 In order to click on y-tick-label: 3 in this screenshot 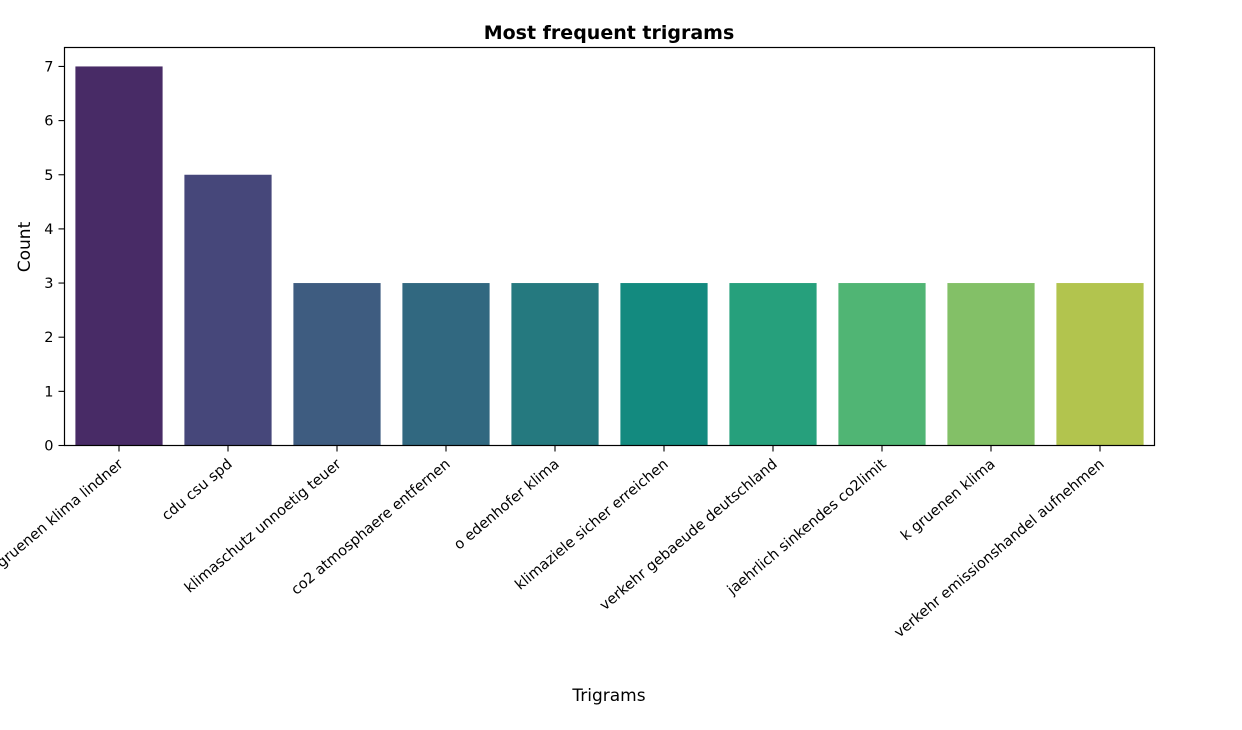, I will do `click(48, 284)`.